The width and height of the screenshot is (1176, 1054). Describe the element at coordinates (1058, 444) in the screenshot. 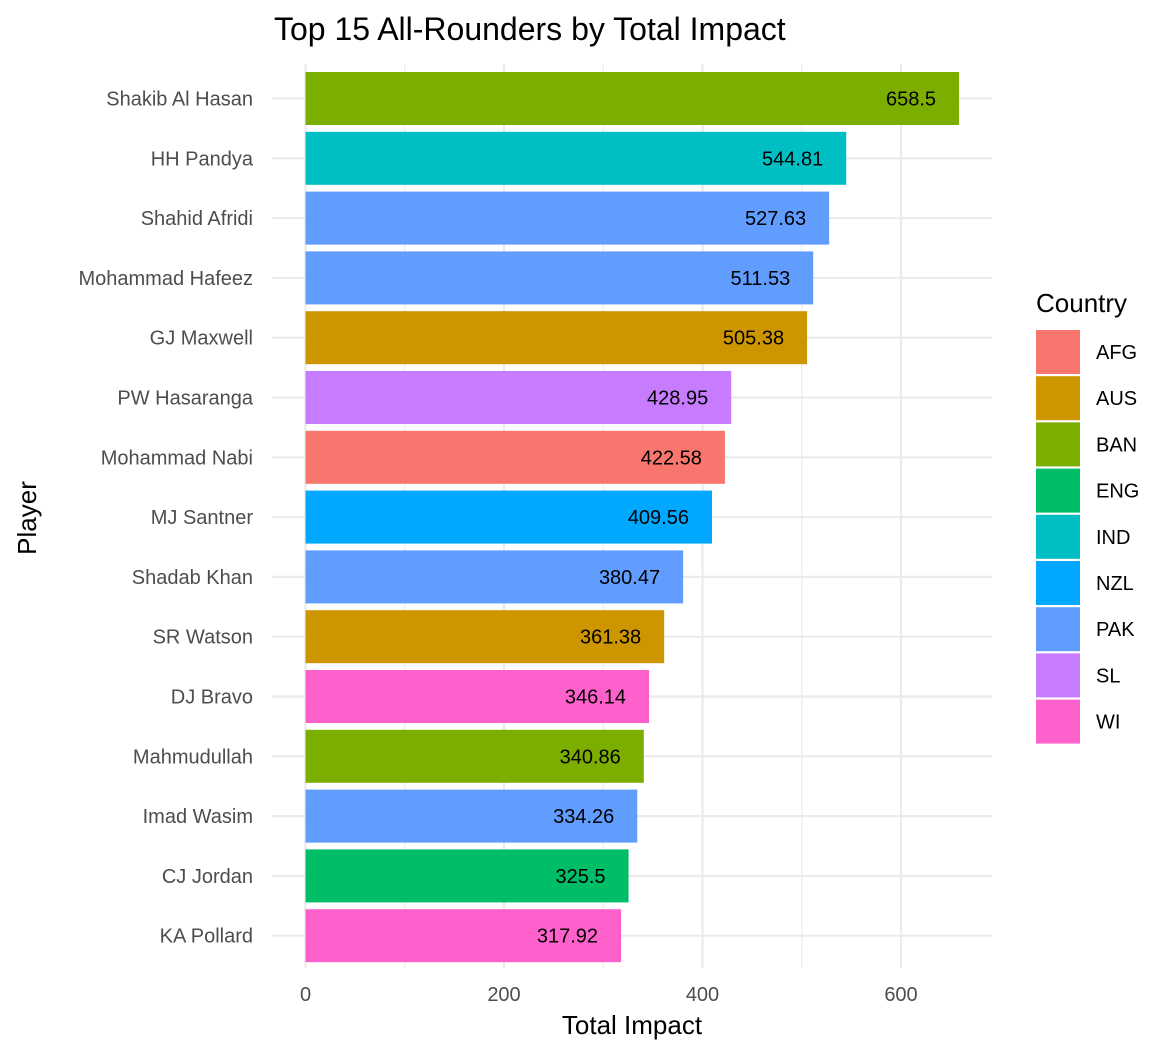

I see `legend-key-ban` at that location.